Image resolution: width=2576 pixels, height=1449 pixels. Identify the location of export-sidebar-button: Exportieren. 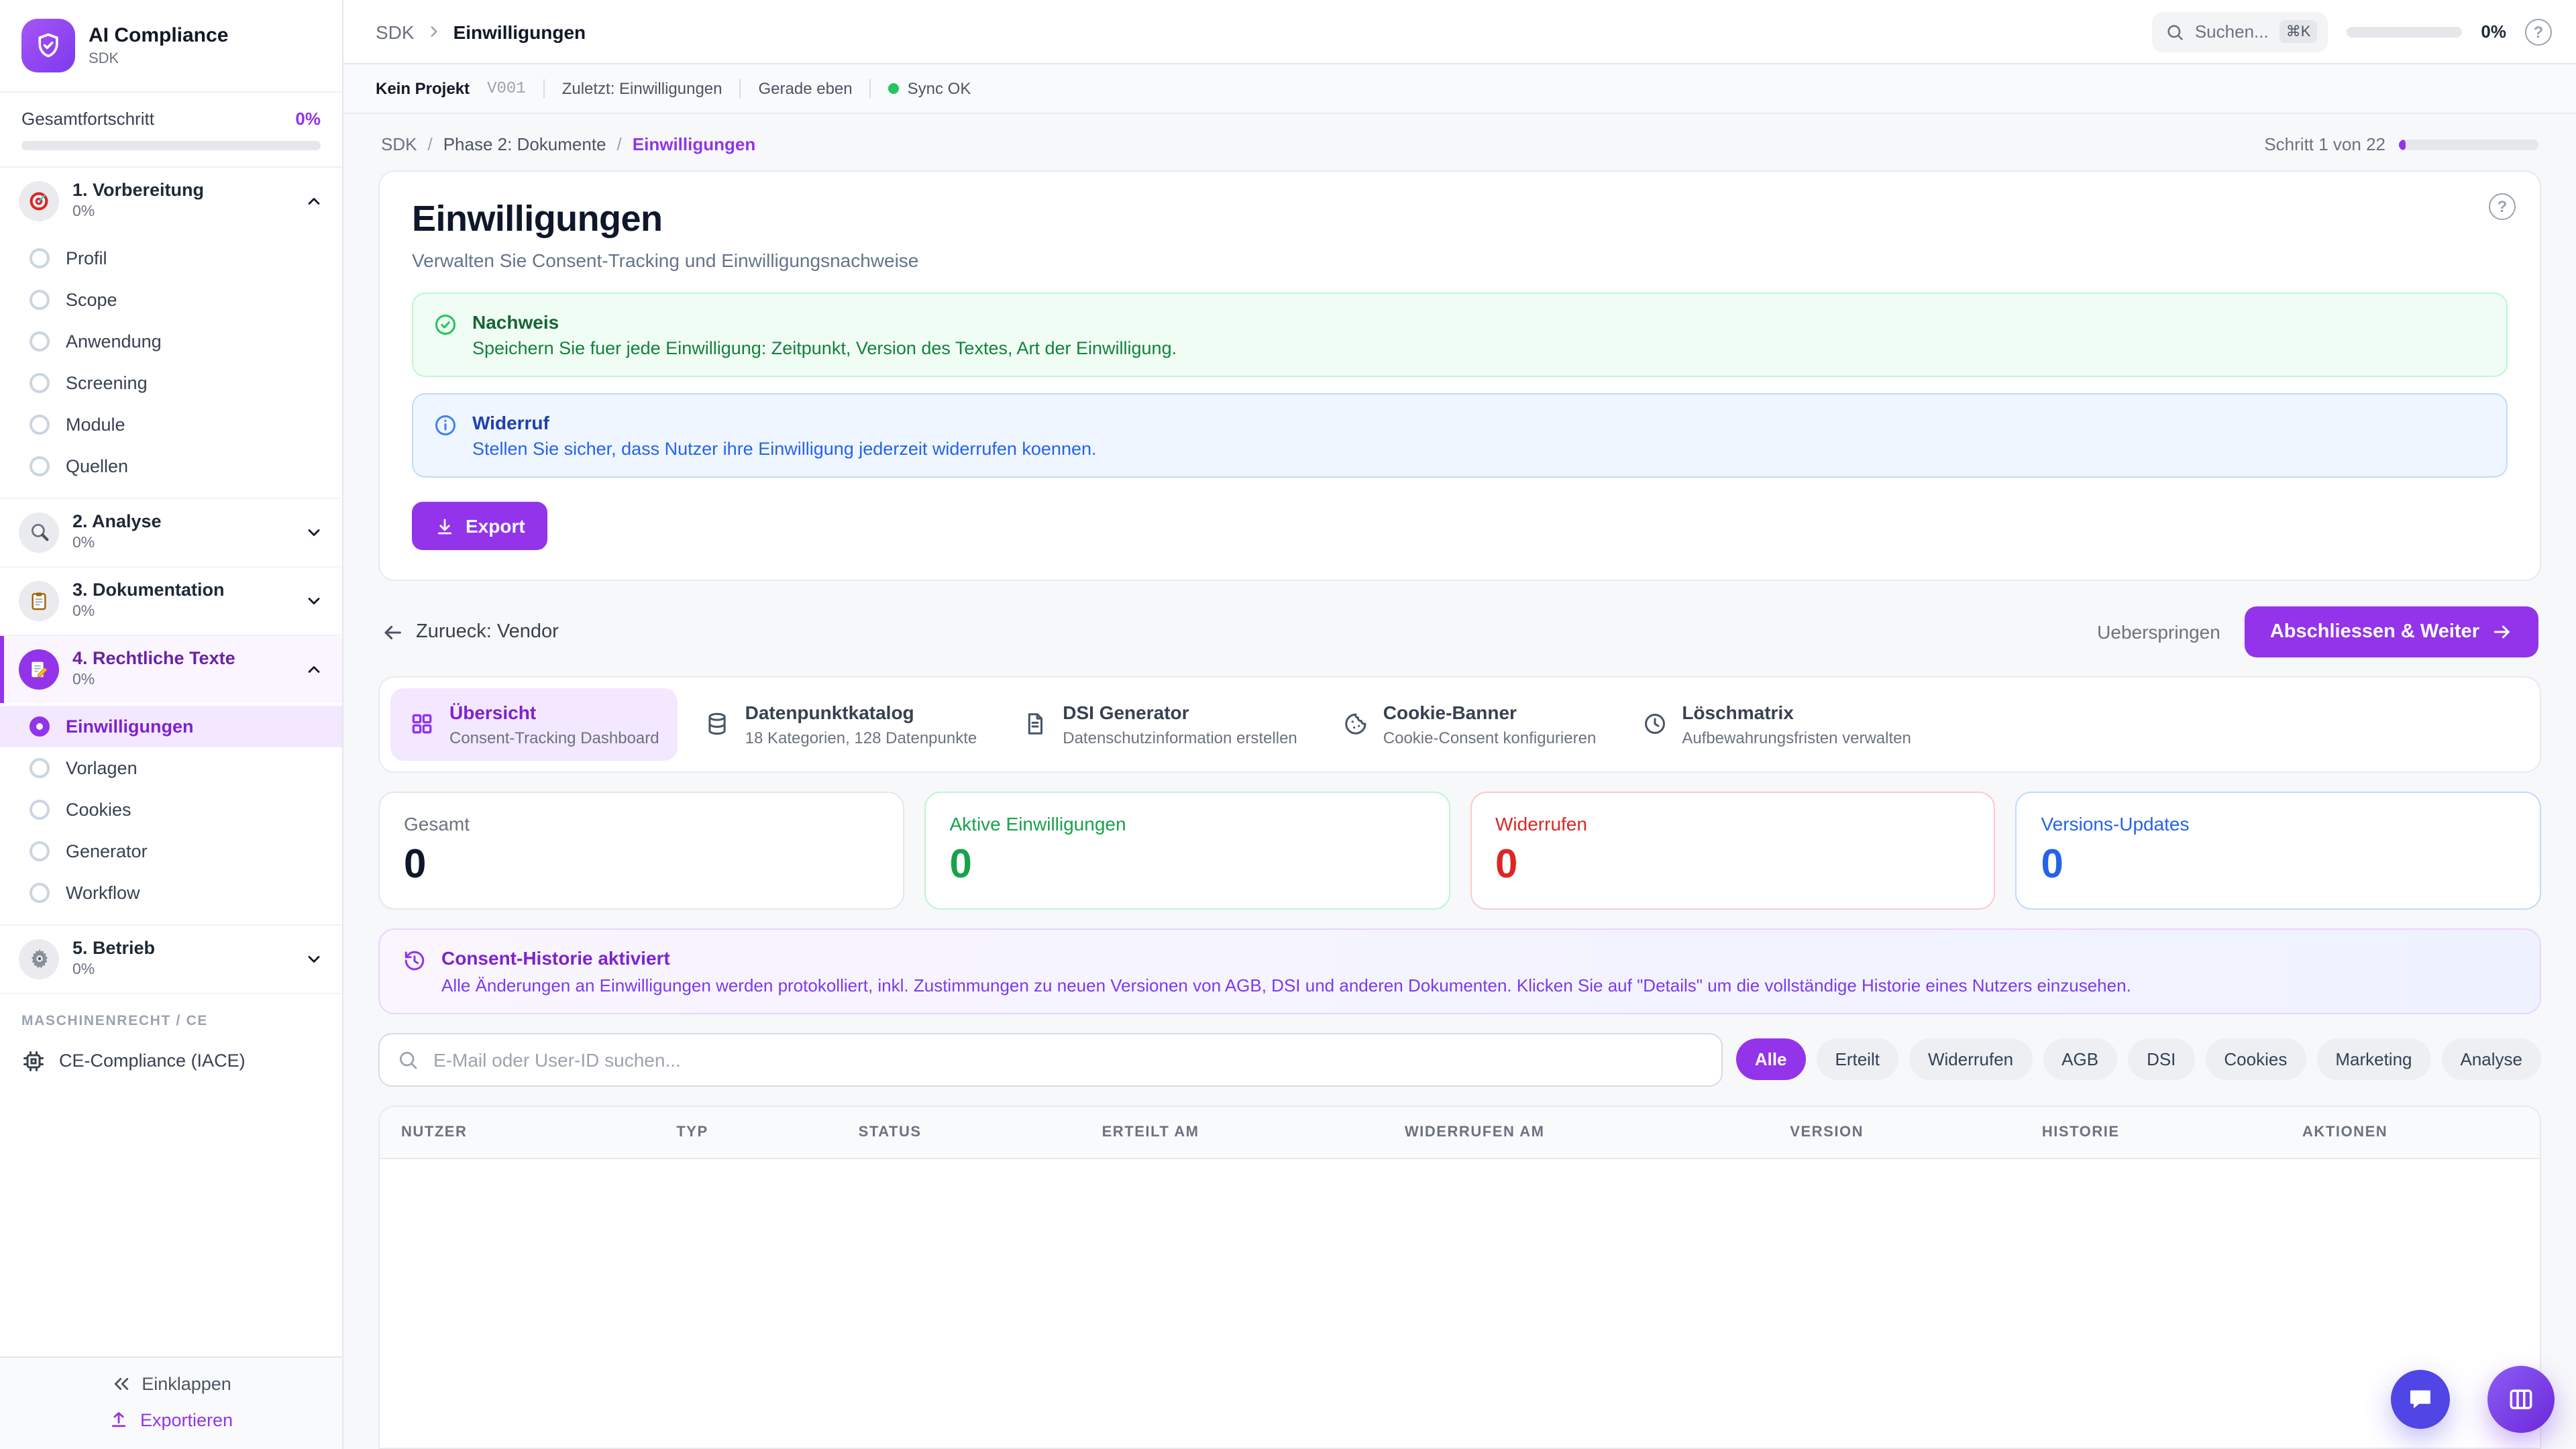
(171, 1420).